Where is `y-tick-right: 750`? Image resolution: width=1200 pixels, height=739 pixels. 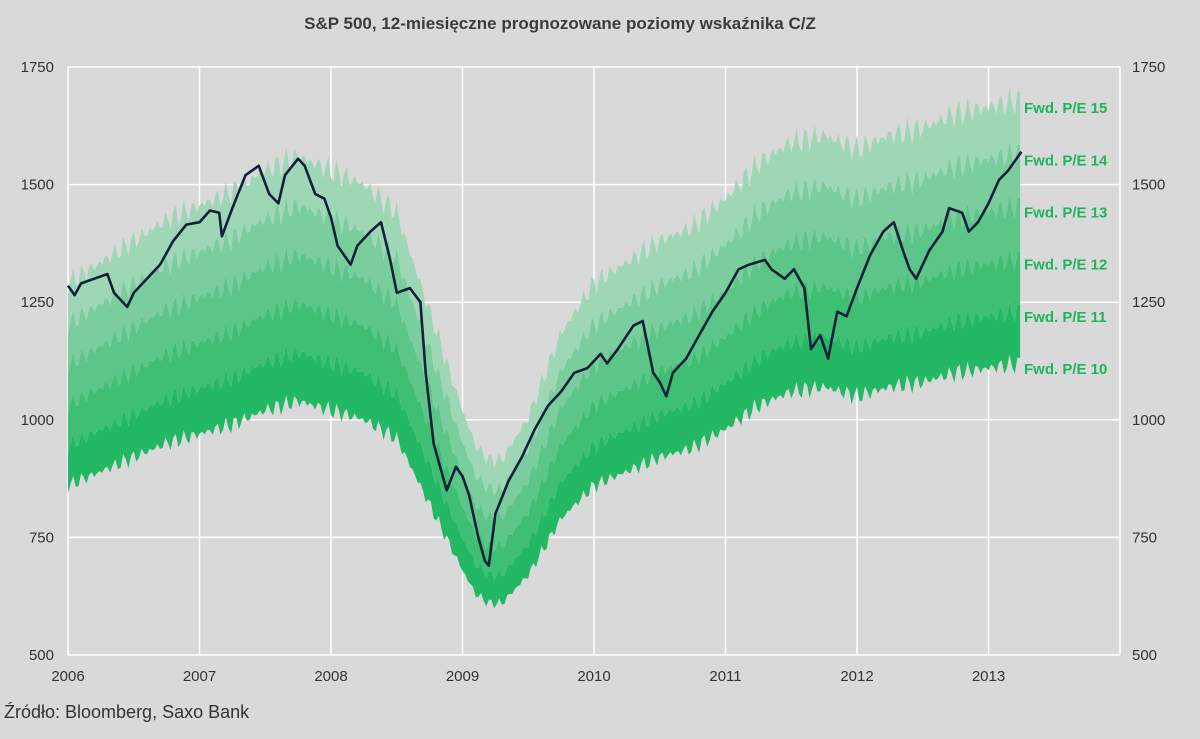 y-tick-right: 750 is located at coordinates (1144, 537).